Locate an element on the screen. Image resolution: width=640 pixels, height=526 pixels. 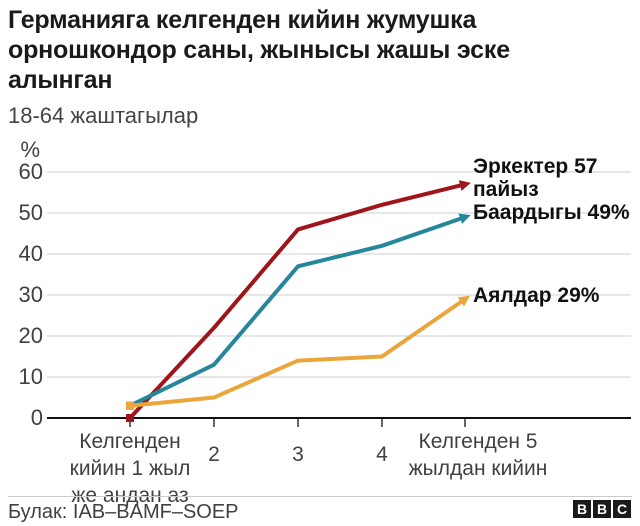
women-line is located at coordinates (298, 352).